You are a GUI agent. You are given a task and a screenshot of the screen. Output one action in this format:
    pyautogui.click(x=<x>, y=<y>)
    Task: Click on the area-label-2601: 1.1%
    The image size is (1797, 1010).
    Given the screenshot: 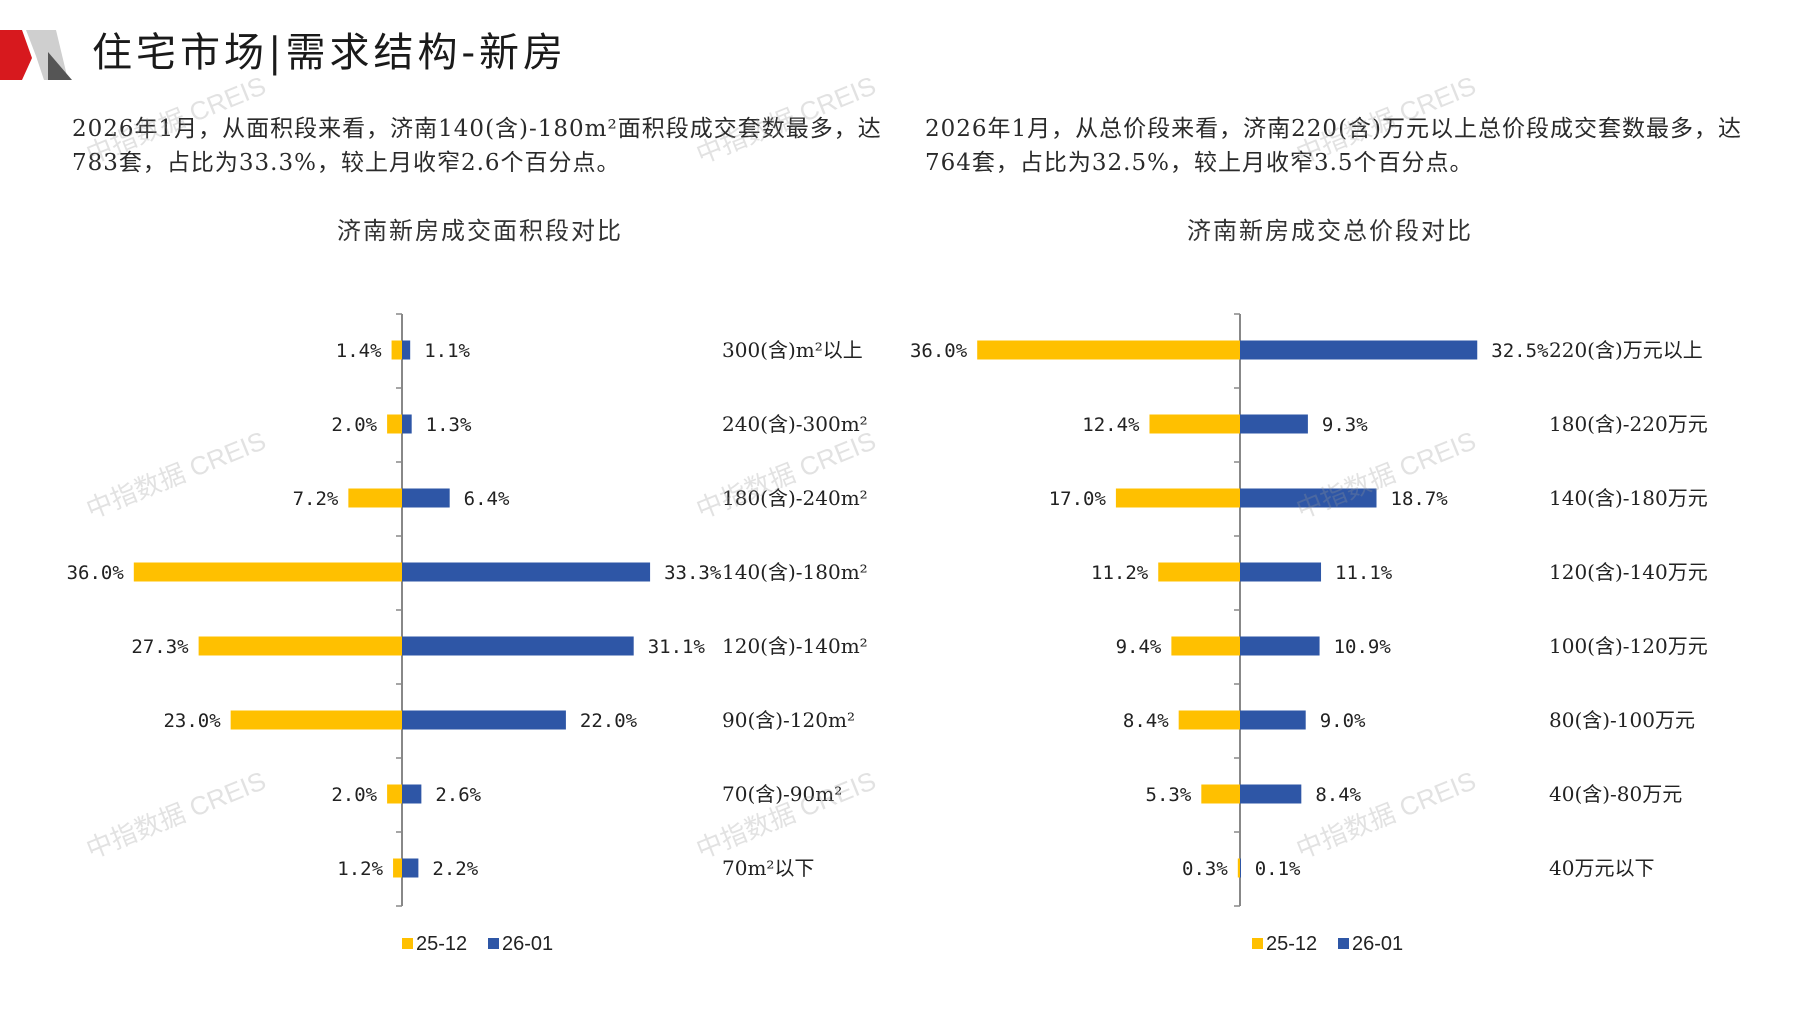 What is the action you would take?
    pyautogui.click(x=447, y=351)
    